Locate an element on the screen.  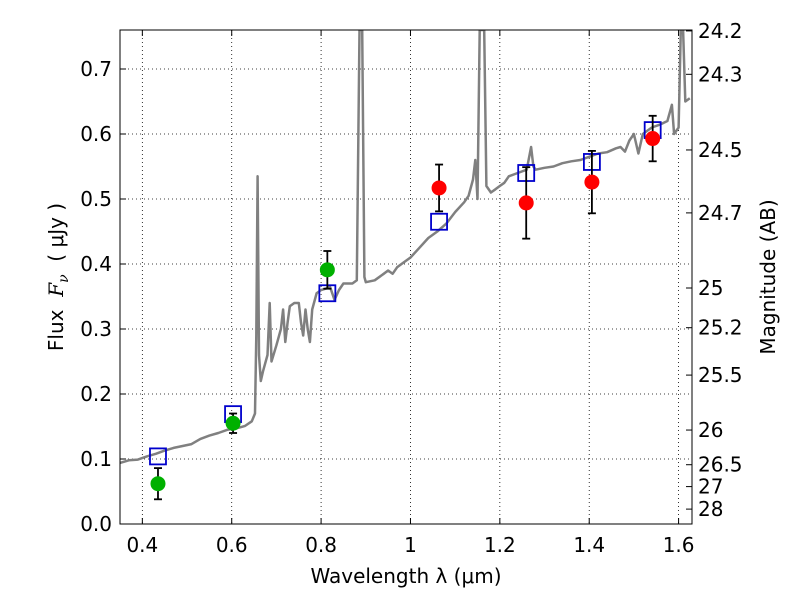
x-tick-label: 0.6 is located at coordinates (232, 545).